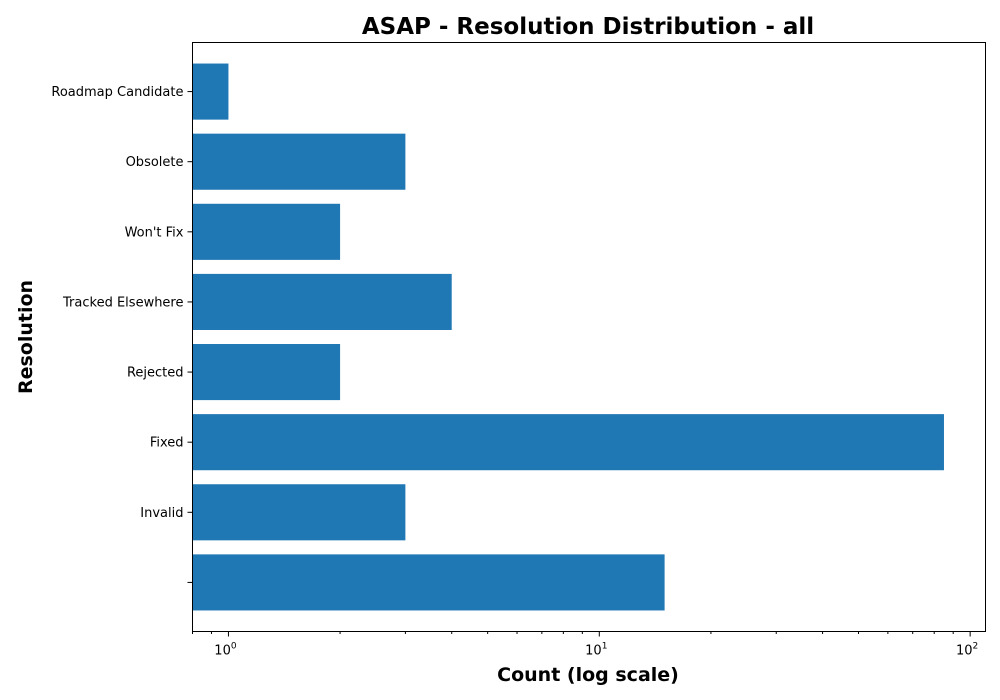 This screenshot has height=700, width=1000. Describe the element at coordinates (429, 582) in the screenshot. I see `bar-unlabeled` at that location.